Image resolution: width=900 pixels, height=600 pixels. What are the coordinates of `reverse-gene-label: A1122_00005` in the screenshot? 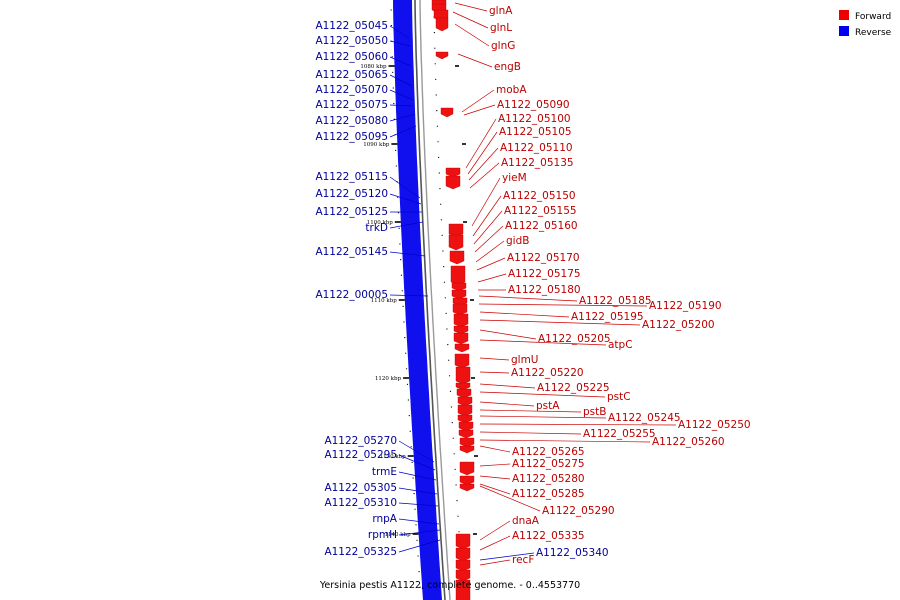 It's located at (351, 295).